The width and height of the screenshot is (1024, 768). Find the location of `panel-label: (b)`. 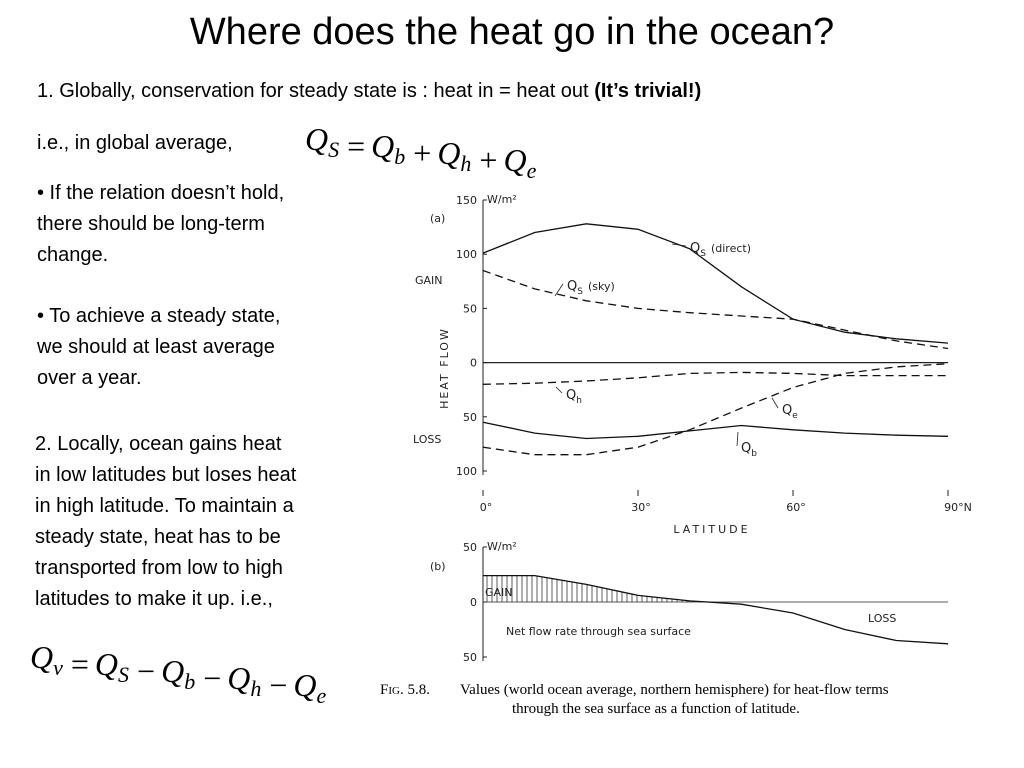

panel-label: (b) is located at coordinates (438, 566).